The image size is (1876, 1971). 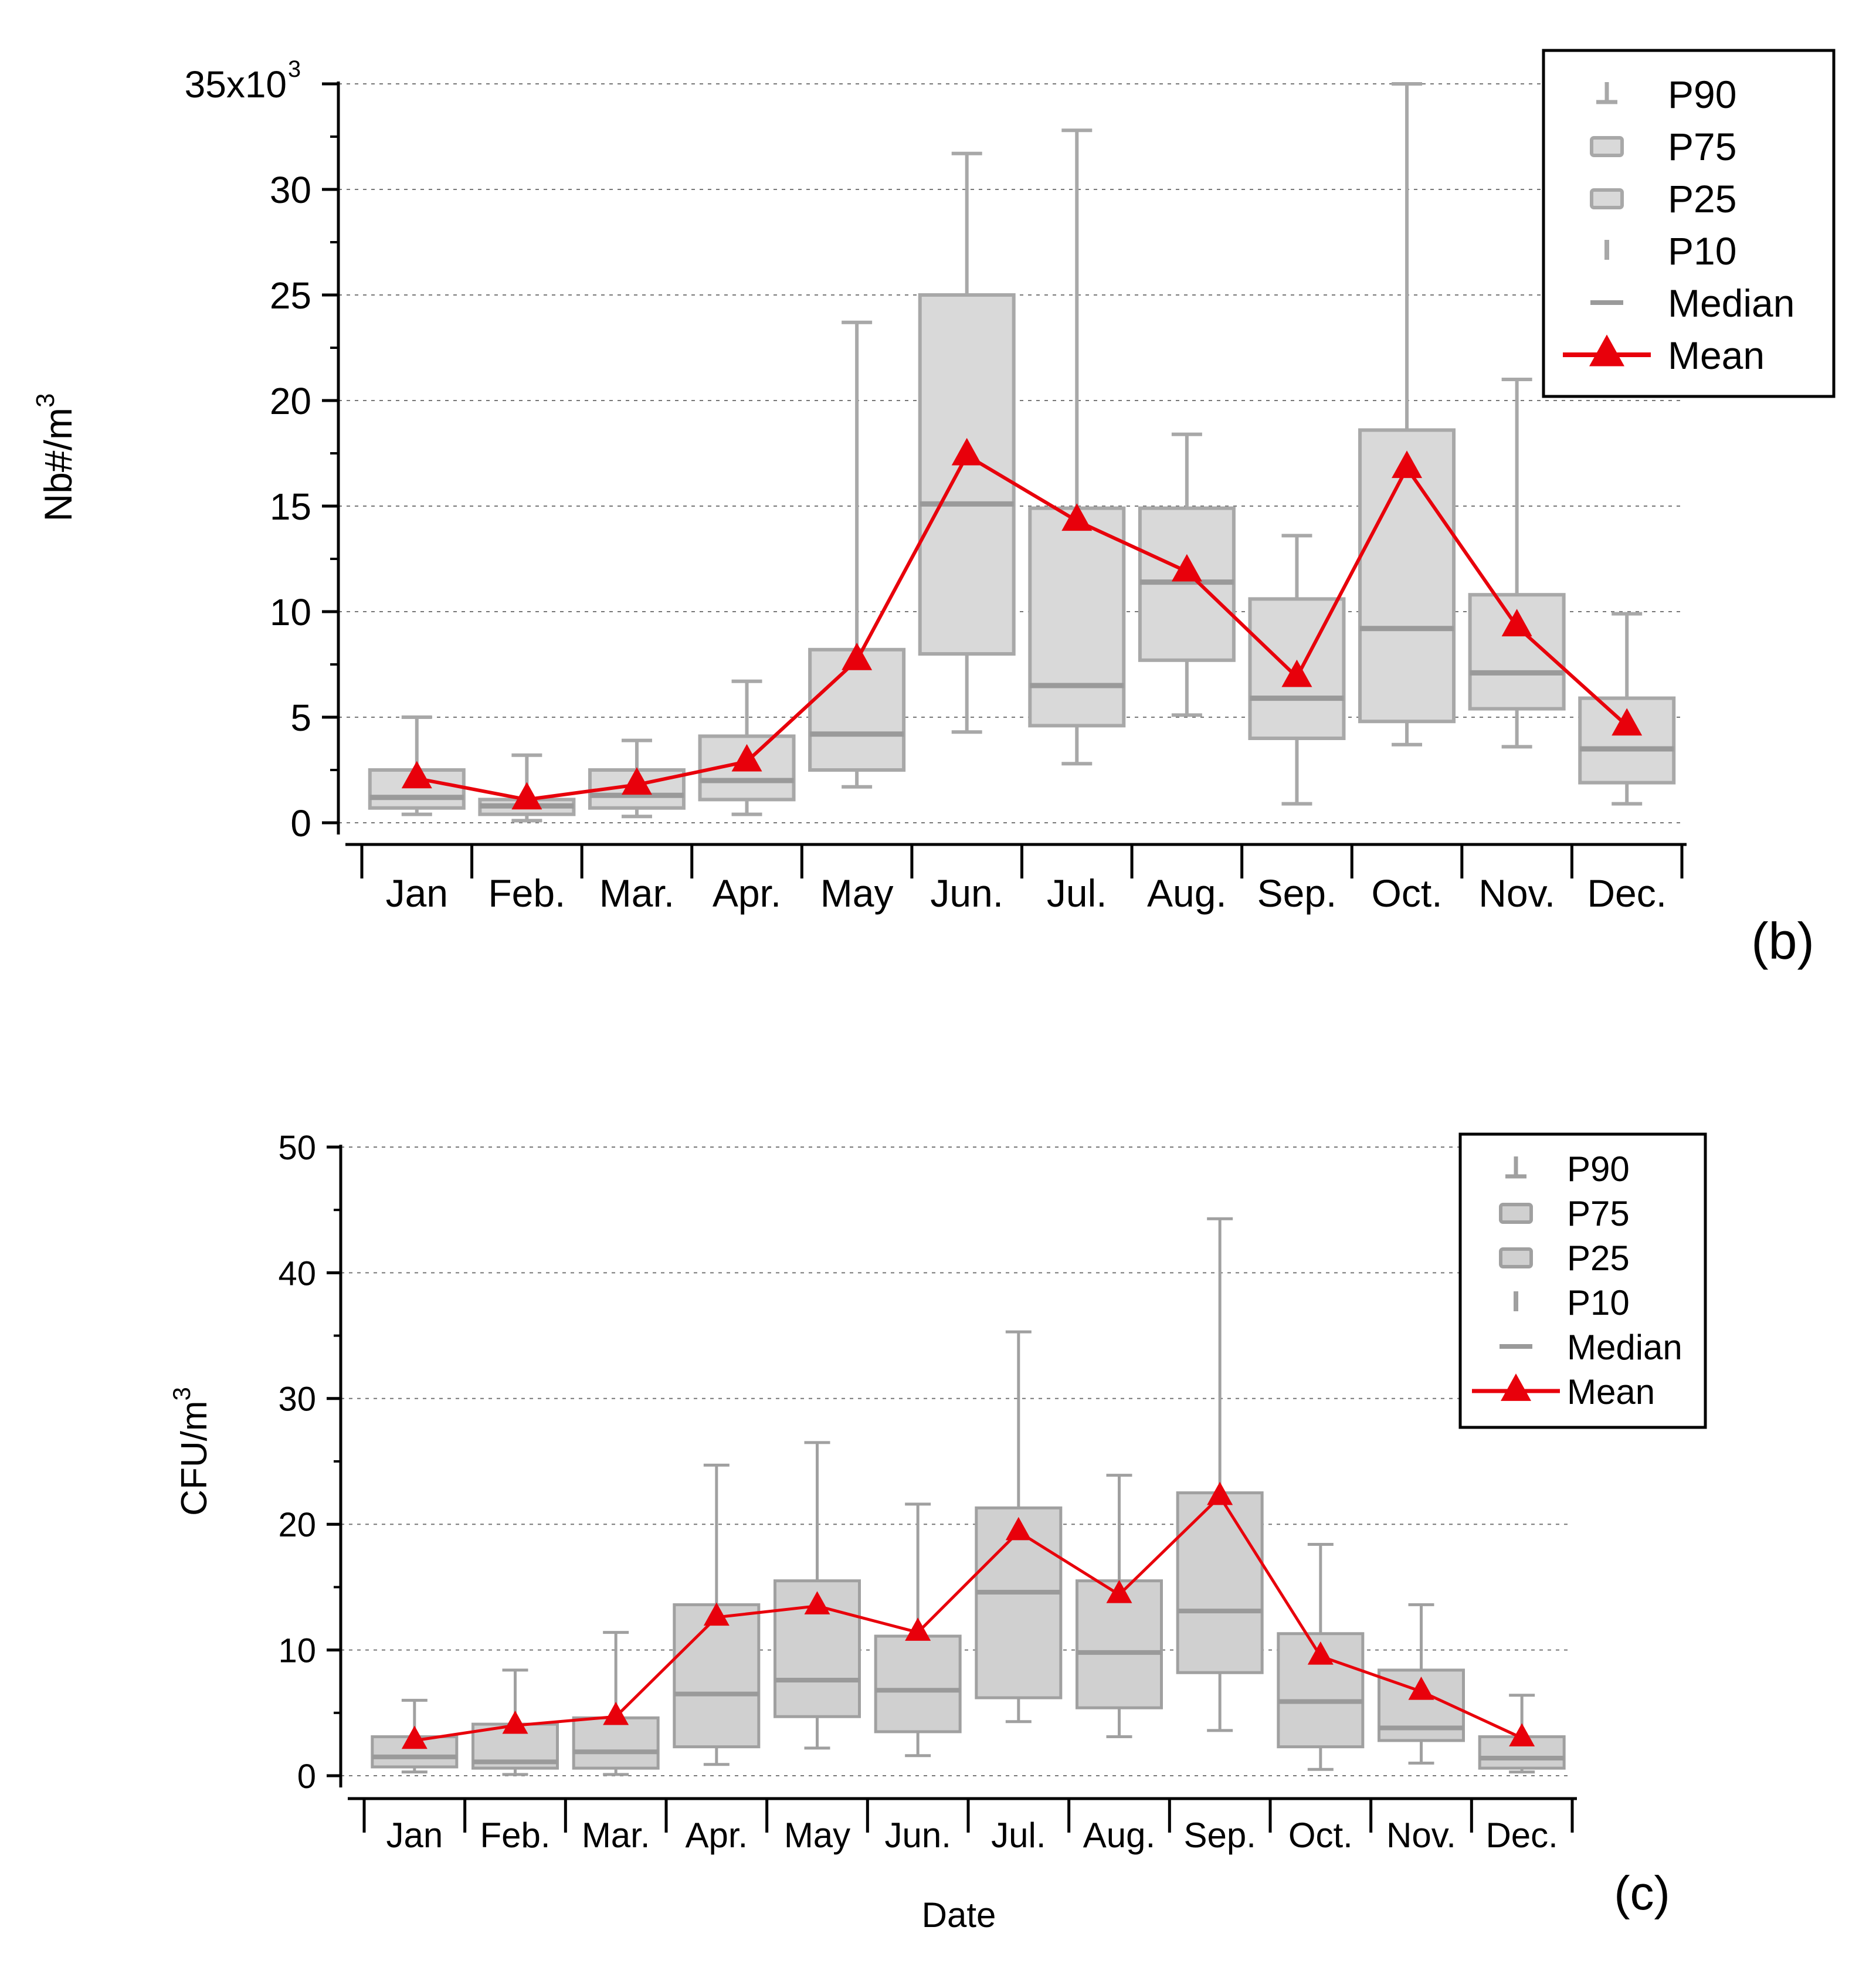 I want to click on box-oct, so click(x=1407, y=414).